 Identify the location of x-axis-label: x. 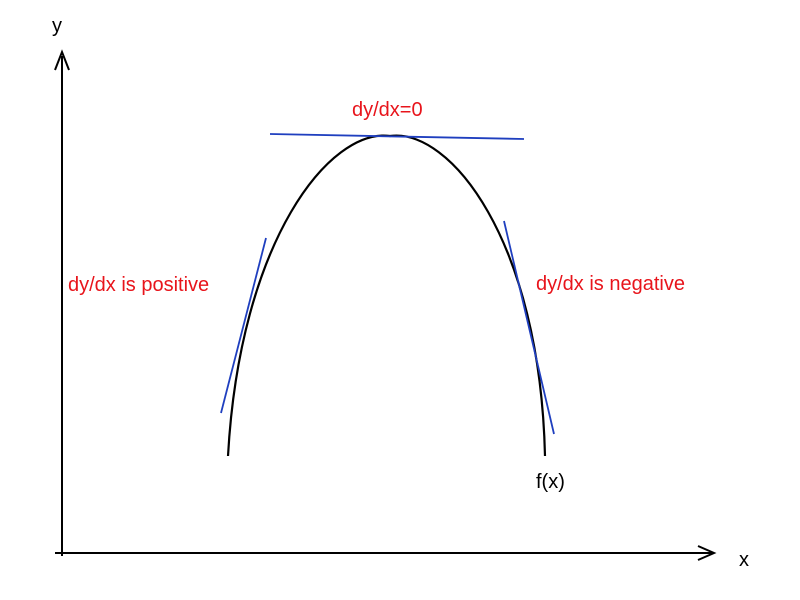
(744, 560).